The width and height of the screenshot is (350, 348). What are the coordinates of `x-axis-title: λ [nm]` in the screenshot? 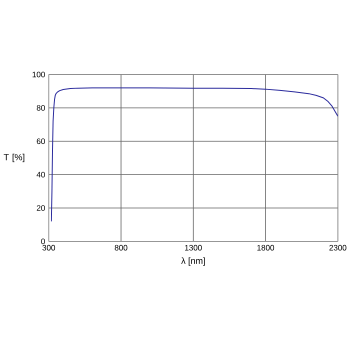 It's located at (193, 262).